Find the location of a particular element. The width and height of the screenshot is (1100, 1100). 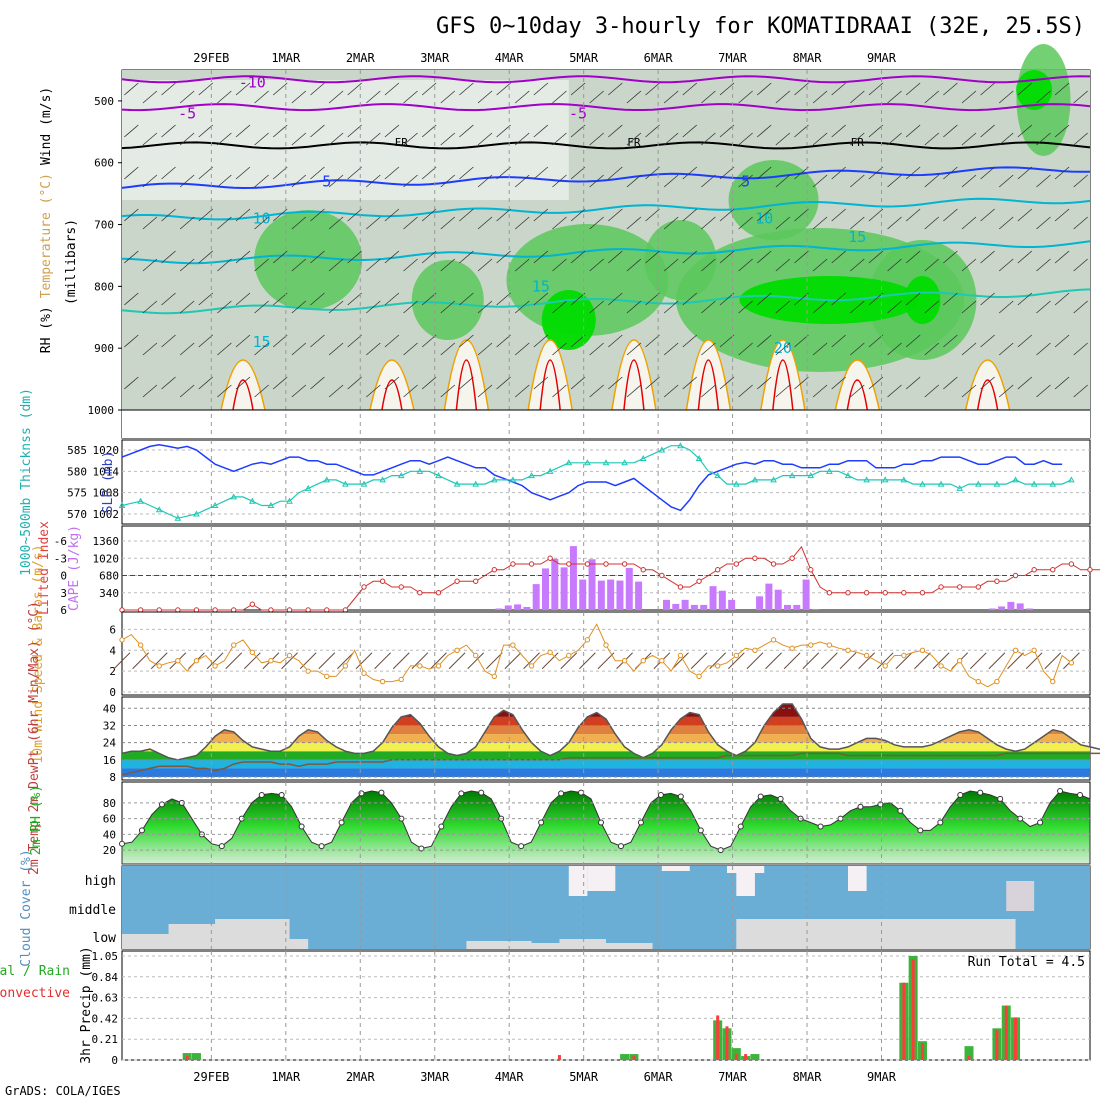

upper-air-ylabel-part-2: Wind (m/s) is located at coordinates (46, 126).